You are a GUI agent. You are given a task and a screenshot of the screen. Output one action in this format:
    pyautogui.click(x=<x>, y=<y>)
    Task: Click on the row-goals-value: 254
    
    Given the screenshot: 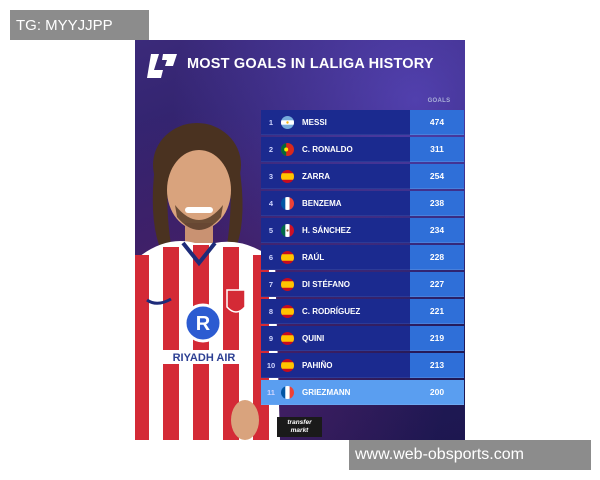 What is the action you would take?
    pyautogui.click(x=437, y=176)
    